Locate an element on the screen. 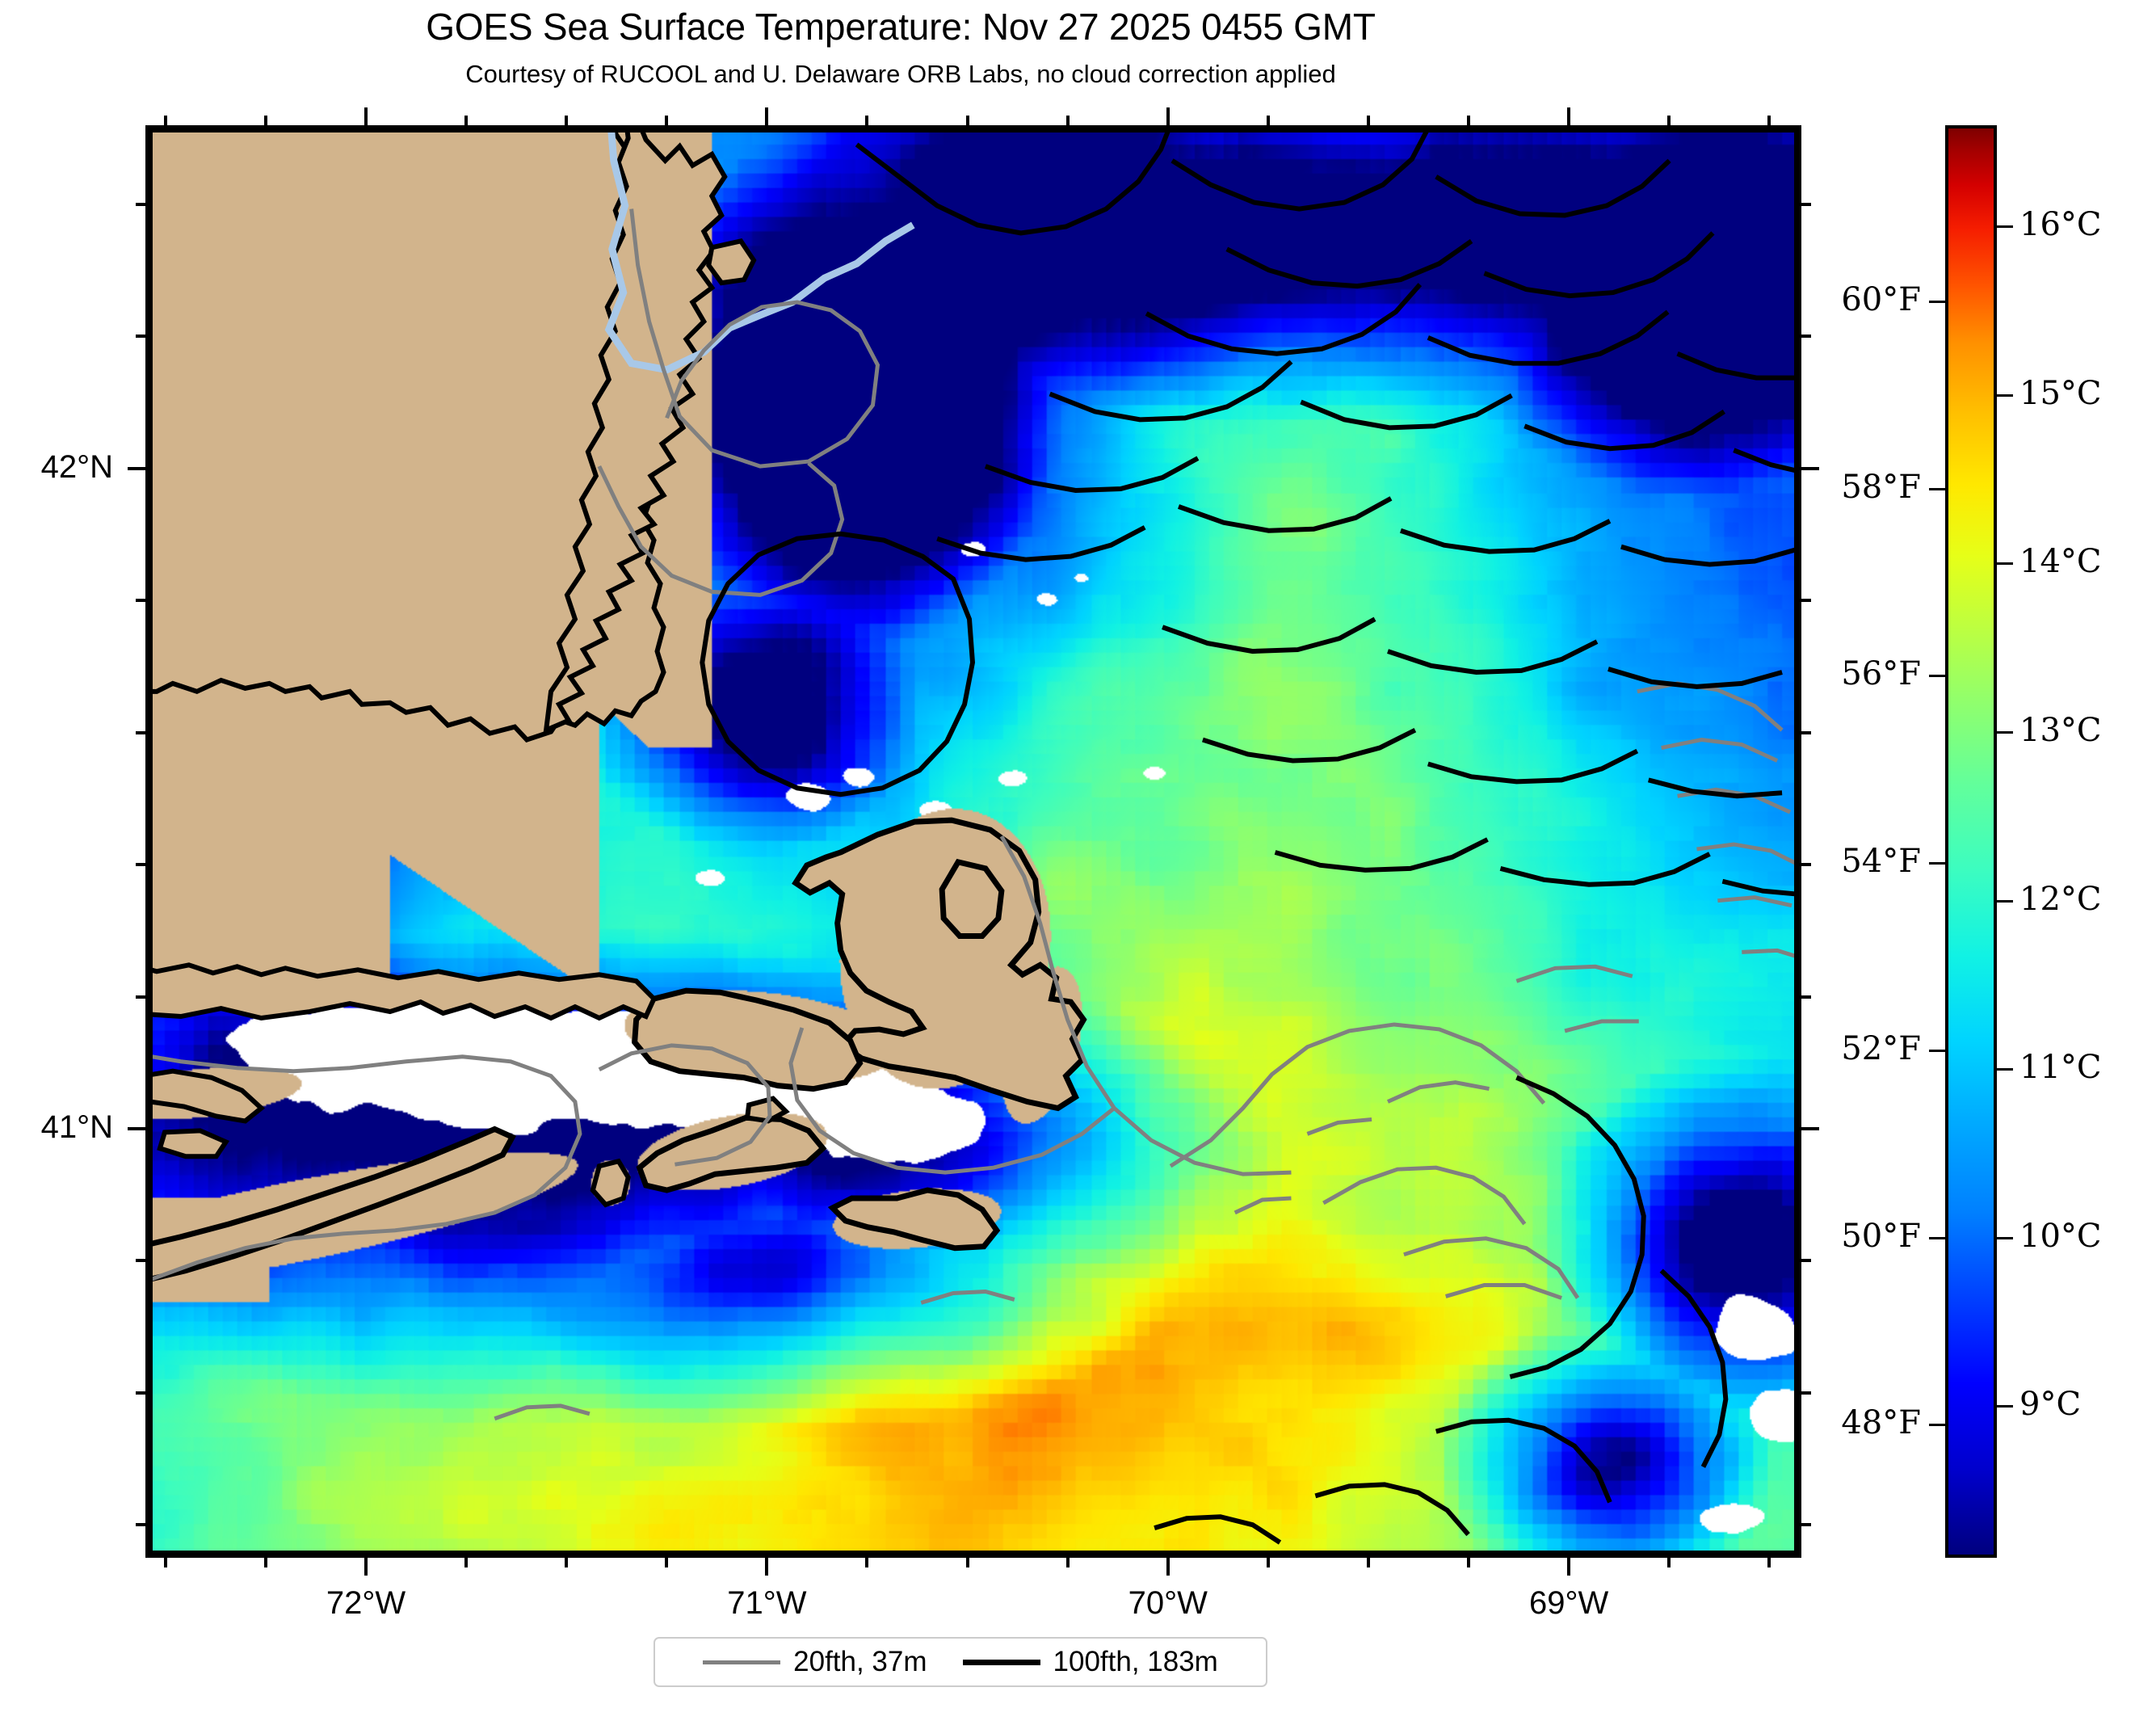  y-tick-label: 41°N is located at coordinates (76, 1127).